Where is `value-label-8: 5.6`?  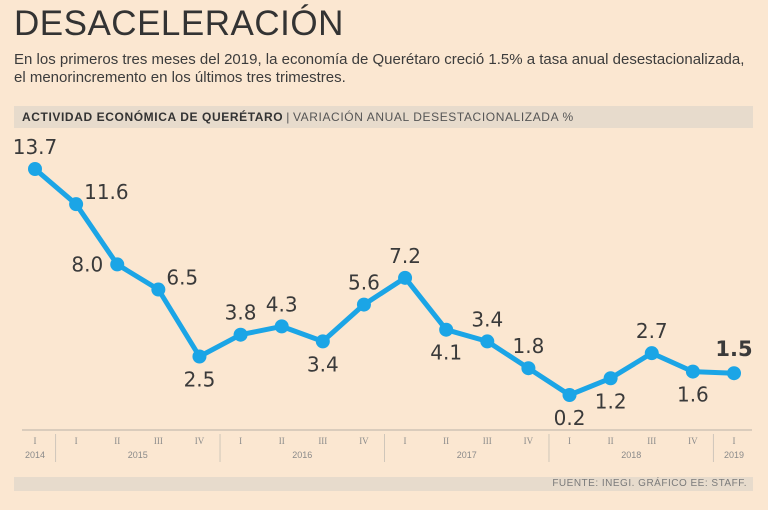 value-label-8: 5.6 is located at coordinates (364, 283).